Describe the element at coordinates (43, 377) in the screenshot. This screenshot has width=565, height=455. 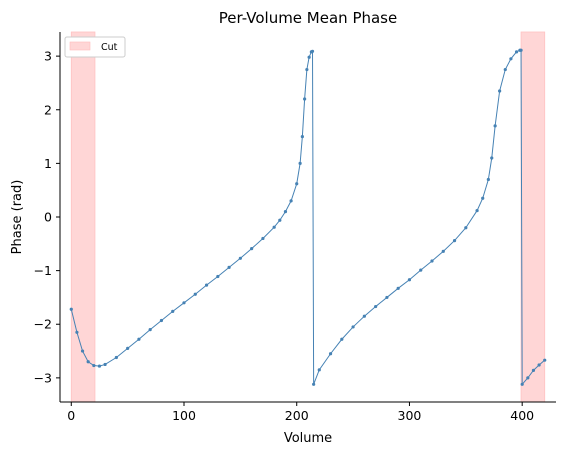
I see `y-tick-label: −3` at that location.